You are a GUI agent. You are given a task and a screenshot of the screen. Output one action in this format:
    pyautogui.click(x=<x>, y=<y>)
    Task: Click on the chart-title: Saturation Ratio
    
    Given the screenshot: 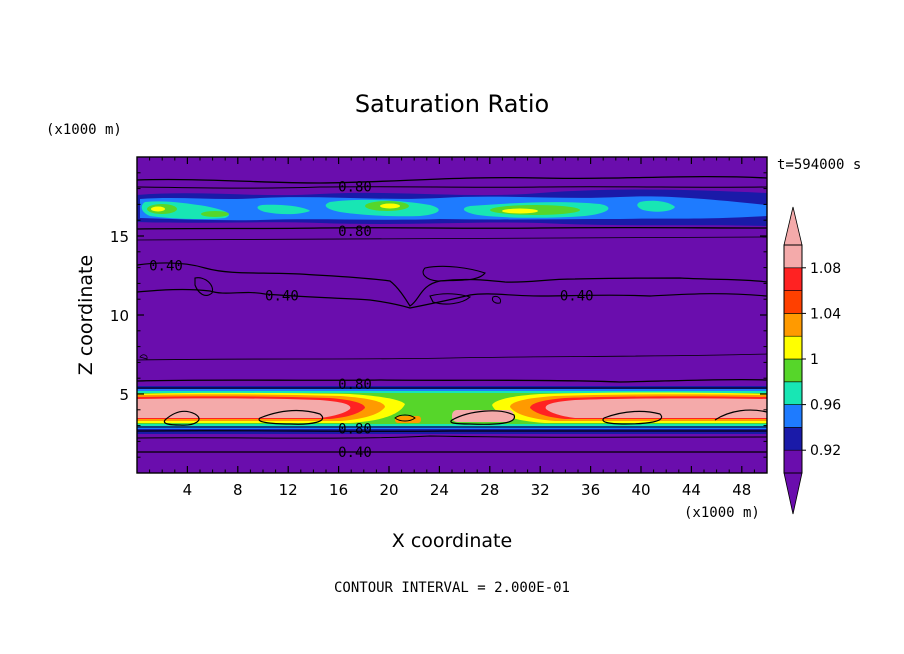 What is the action you would take?
    pyautogui.click(x=452, y=104)
    